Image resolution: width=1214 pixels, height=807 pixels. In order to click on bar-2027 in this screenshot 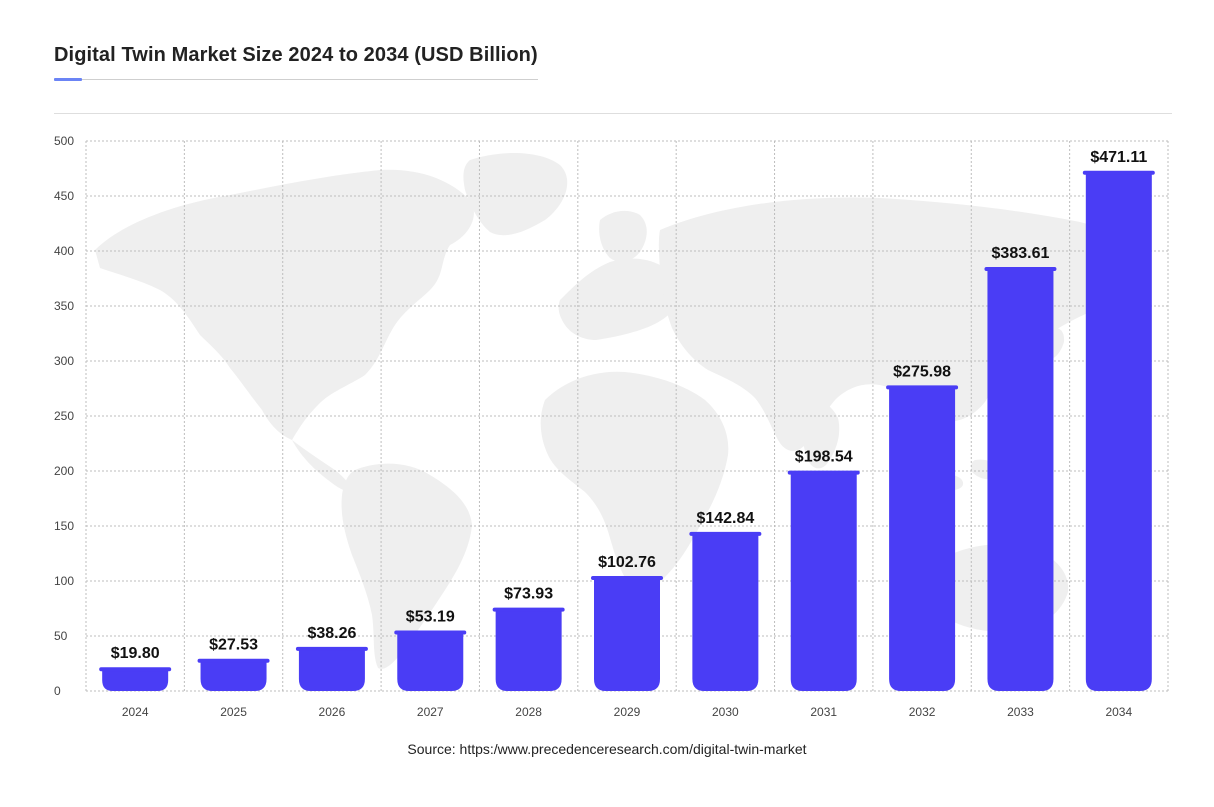, I will do `click(430, 661)`.